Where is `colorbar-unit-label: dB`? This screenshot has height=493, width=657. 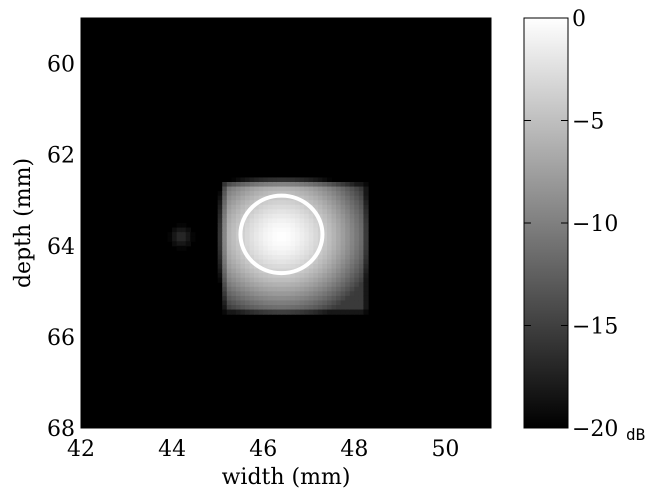 colorbar-unit-label: dB is located at coordinates (635, 434).